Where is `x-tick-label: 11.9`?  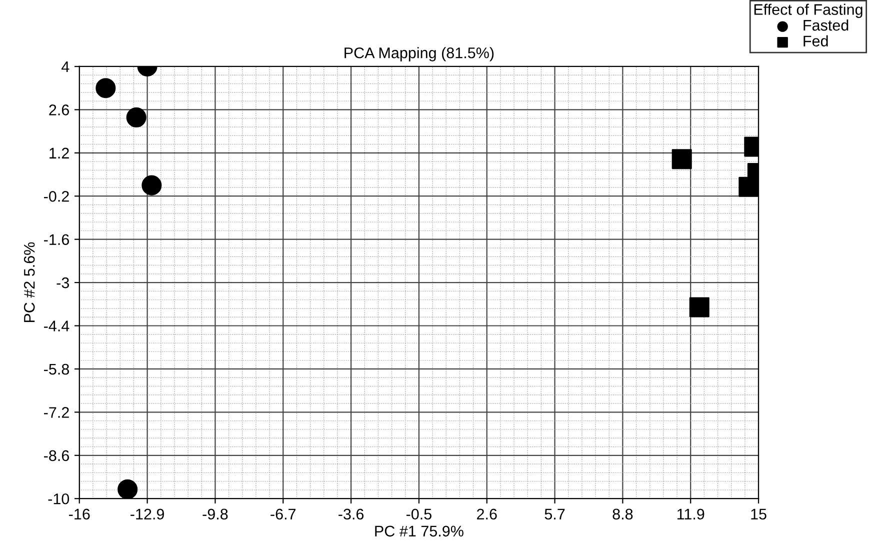
x-tick-label: 11.9 is located at coordinates (690, 514).